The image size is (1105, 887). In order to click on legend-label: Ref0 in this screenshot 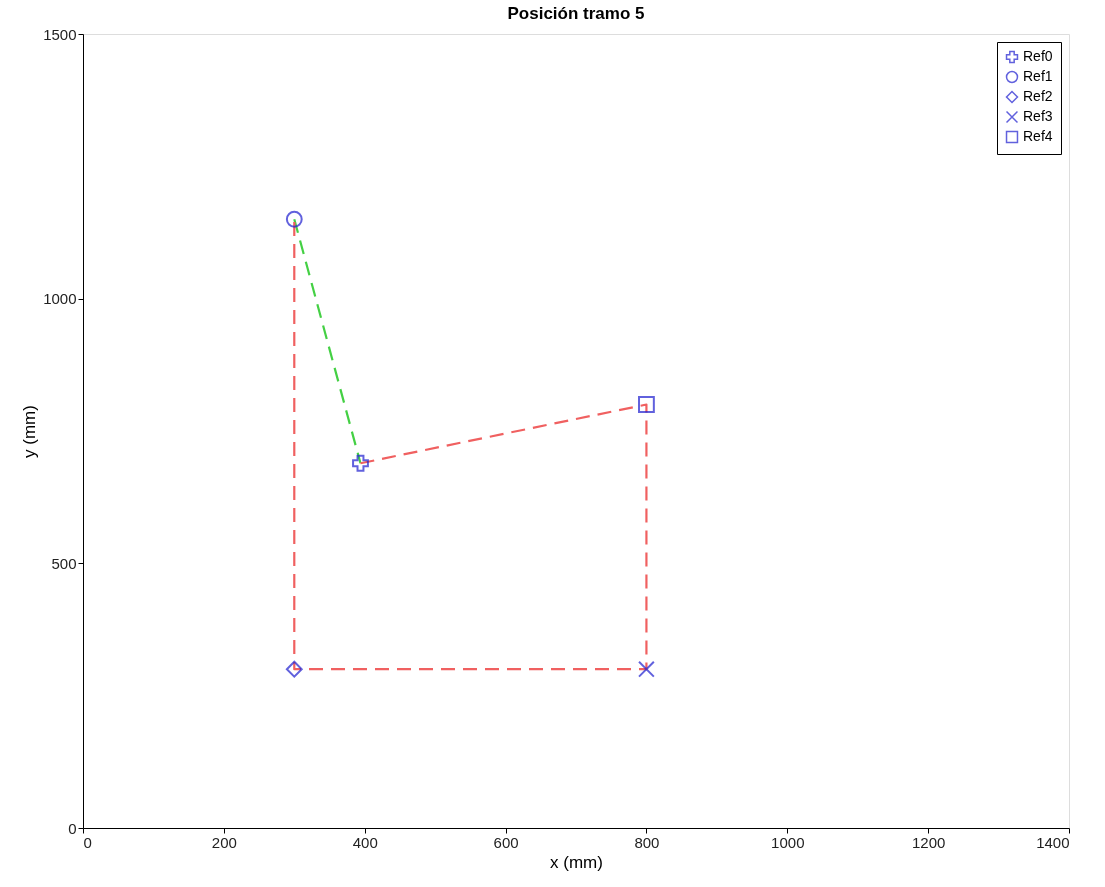, I will do `click(1038, 56)`.